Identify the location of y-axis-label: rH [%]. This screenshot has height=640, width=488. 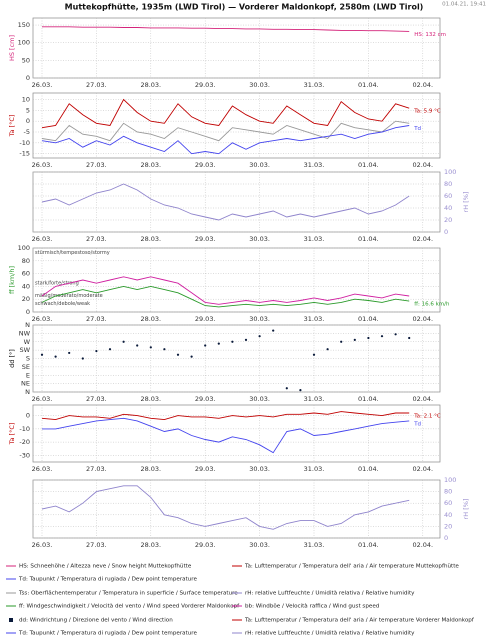
(466, 202).